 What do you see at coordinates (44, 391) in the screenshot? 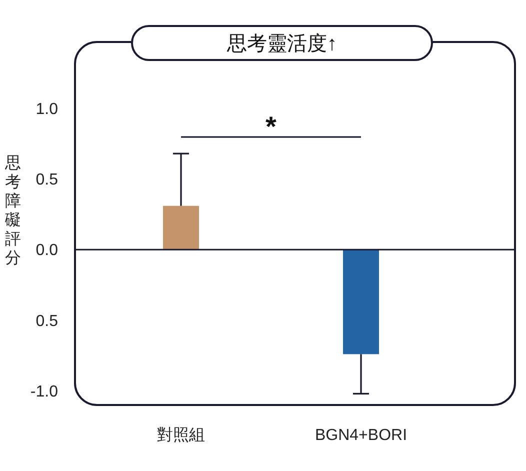
I see `y-tick-label: -1.0` at bounding box center [44, 391].